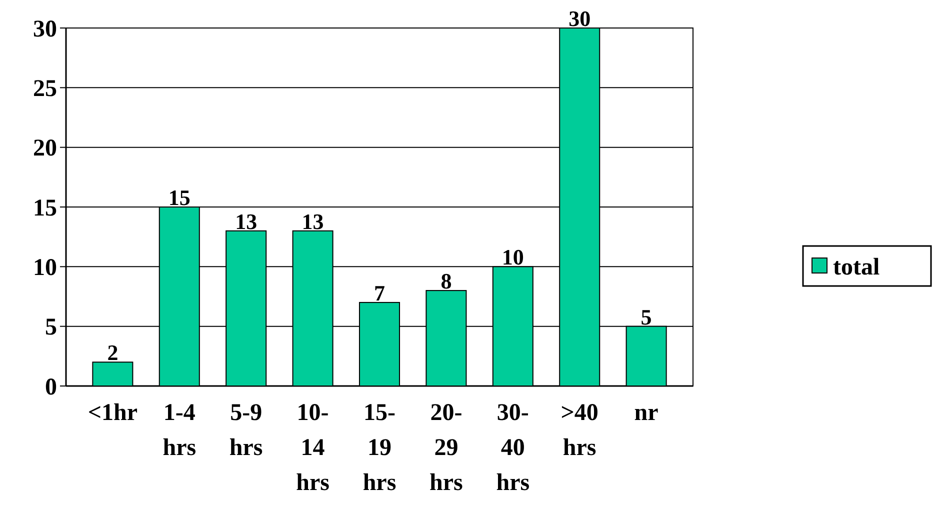  What do you see at coordinates (45, 208) in the screenshot?
I see `y-tick-label: 15` at bounding box center [45, 208].